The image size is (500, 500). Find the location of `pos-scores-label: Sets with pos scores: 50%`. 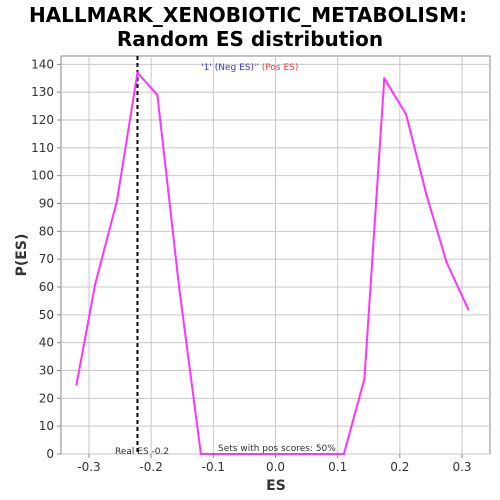

pos-scores-label: Sets with pos scores: 50% is located at coordinates (277, 449).